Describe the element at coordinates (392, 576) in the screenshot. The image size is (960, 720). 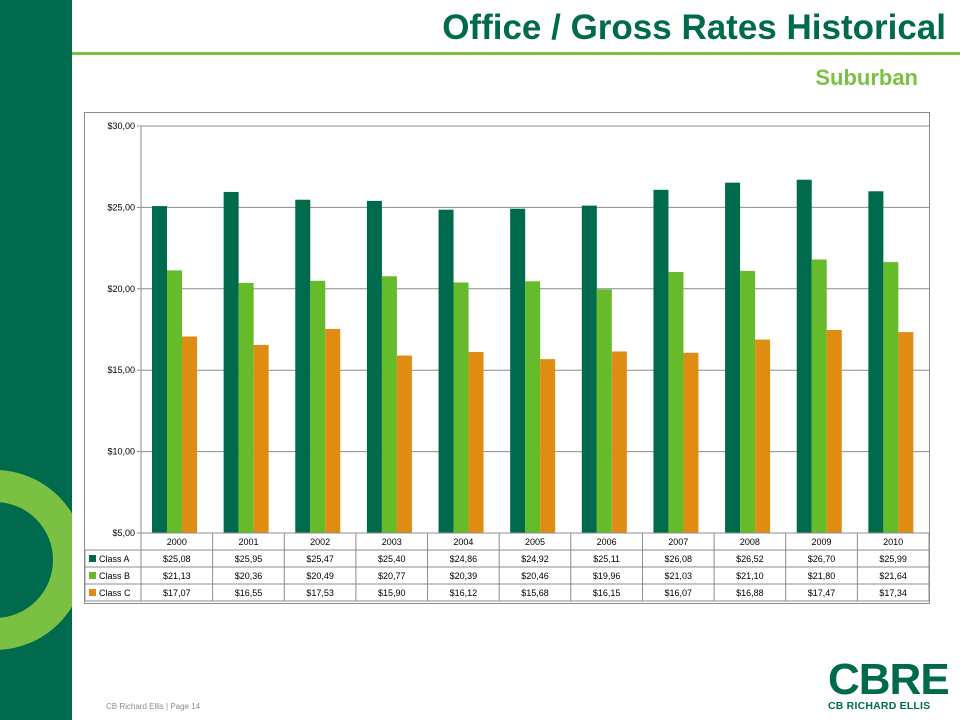
I see `data-label: $20,77` at that location.